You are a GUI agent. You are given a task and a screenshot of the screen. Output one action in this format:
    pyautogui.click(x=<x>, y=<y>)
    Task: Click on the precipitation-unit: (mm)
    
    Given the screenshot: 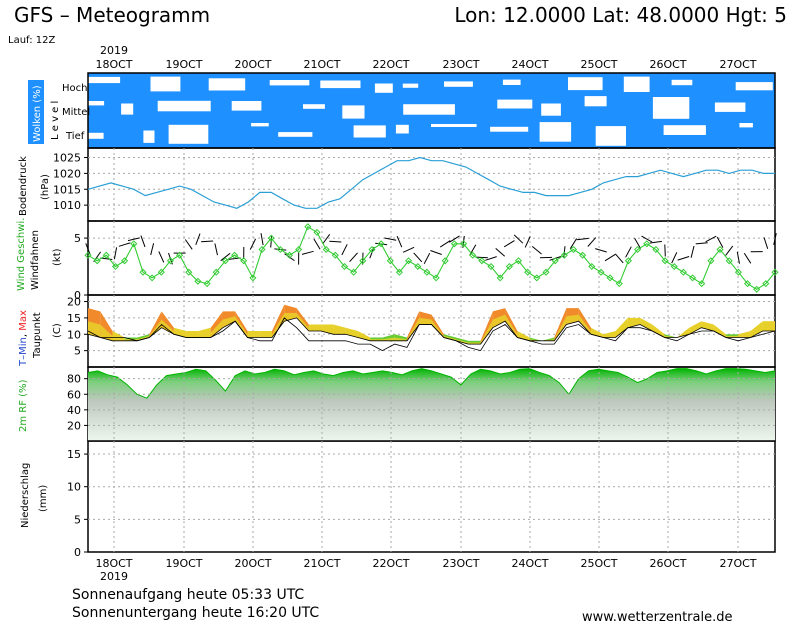 What is the action you would take?
    pyautogui.click(x=43, y=498)
    